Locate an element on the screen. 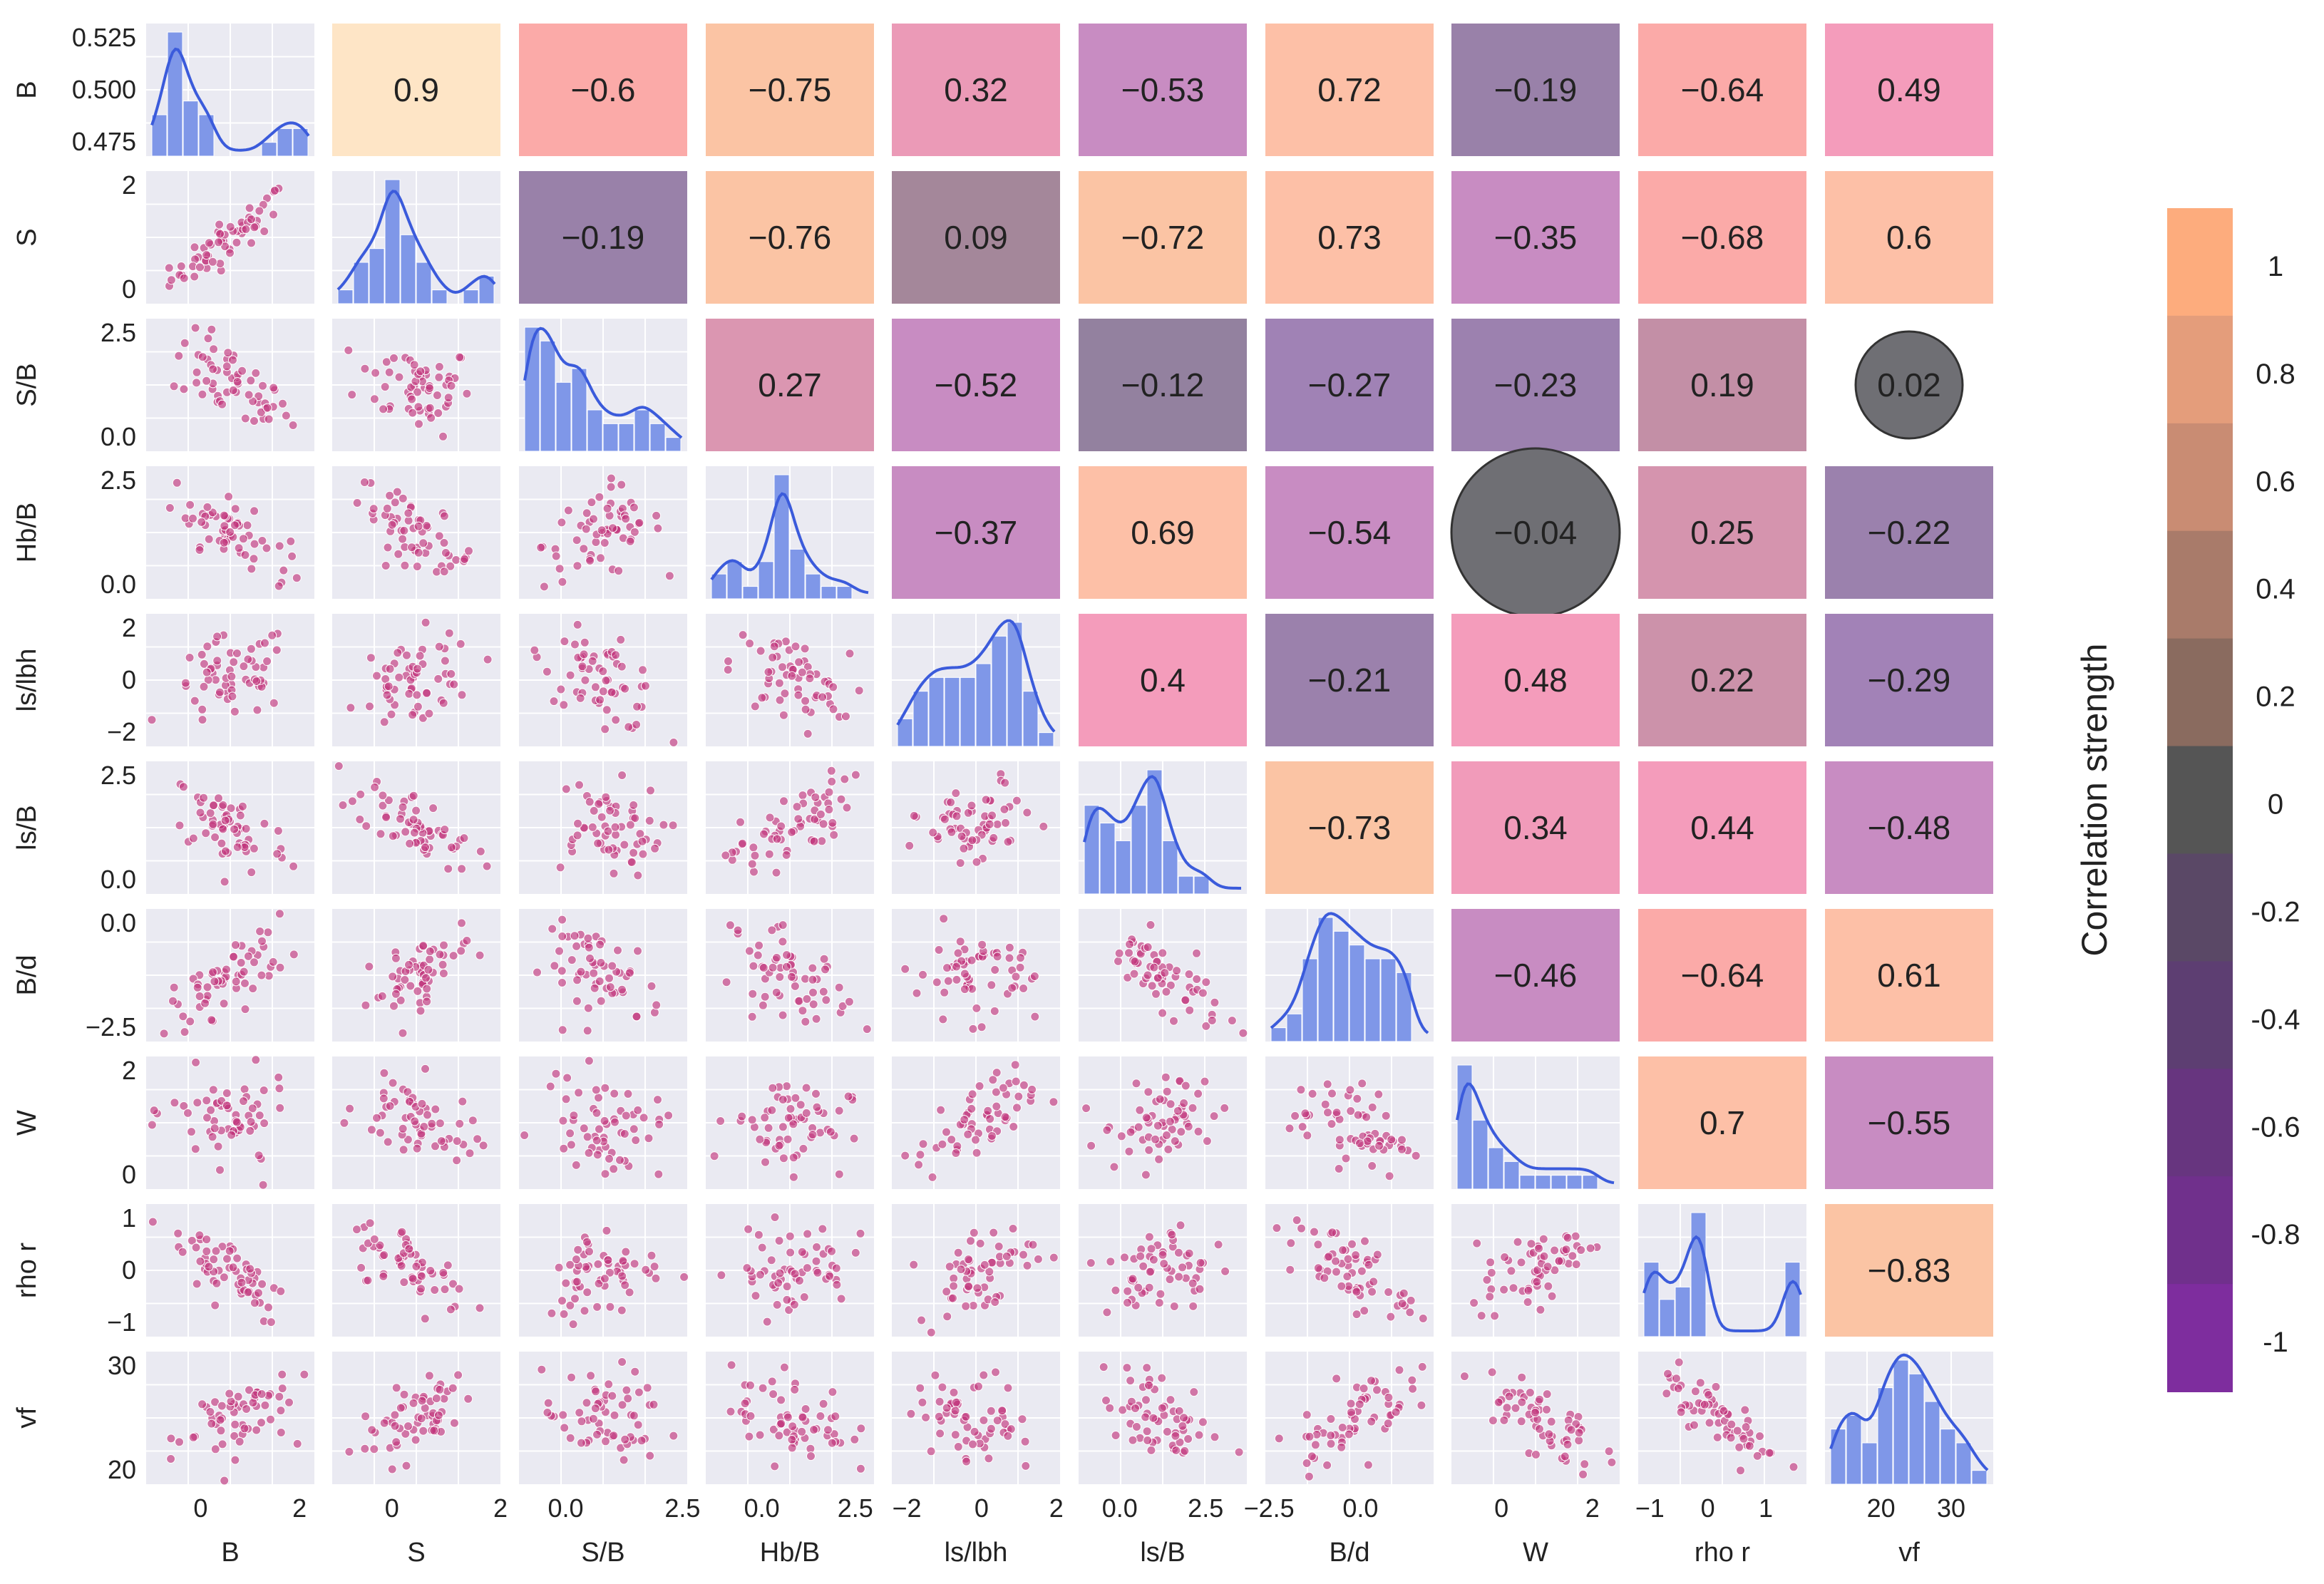 This screenshot has height=1584, width=2324. x-axis-label: W is located at coordinates (1535, 1553).